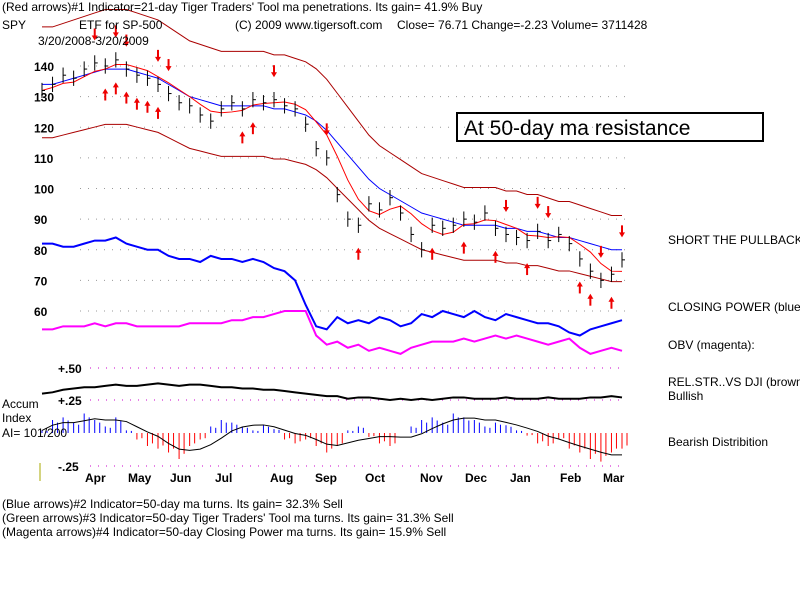 The width and height of the screenshot is (800, 600). What do you see at coordinates (41, 251) in the screenshot?
I see `y-tick-label: 80` at bounding box center [41, 251].